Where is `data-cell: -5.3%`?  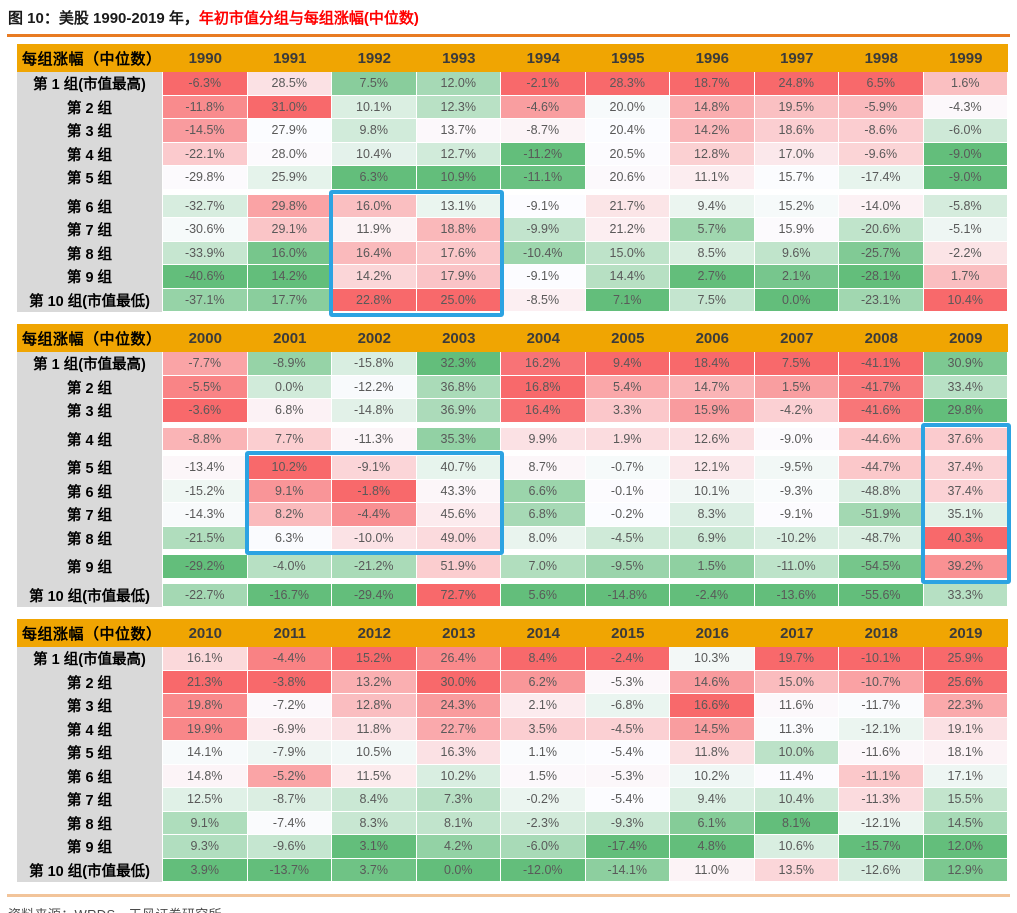
data-cell: -5.3% is located at coordinates (627, 682).